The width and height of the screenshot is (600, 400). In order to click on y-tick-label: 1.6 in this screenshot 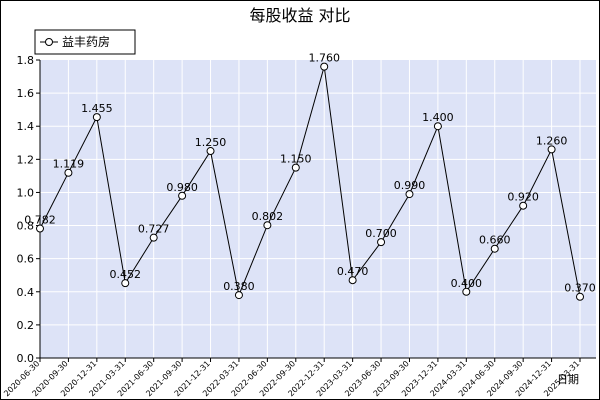, I will do `click(26, 93)`.